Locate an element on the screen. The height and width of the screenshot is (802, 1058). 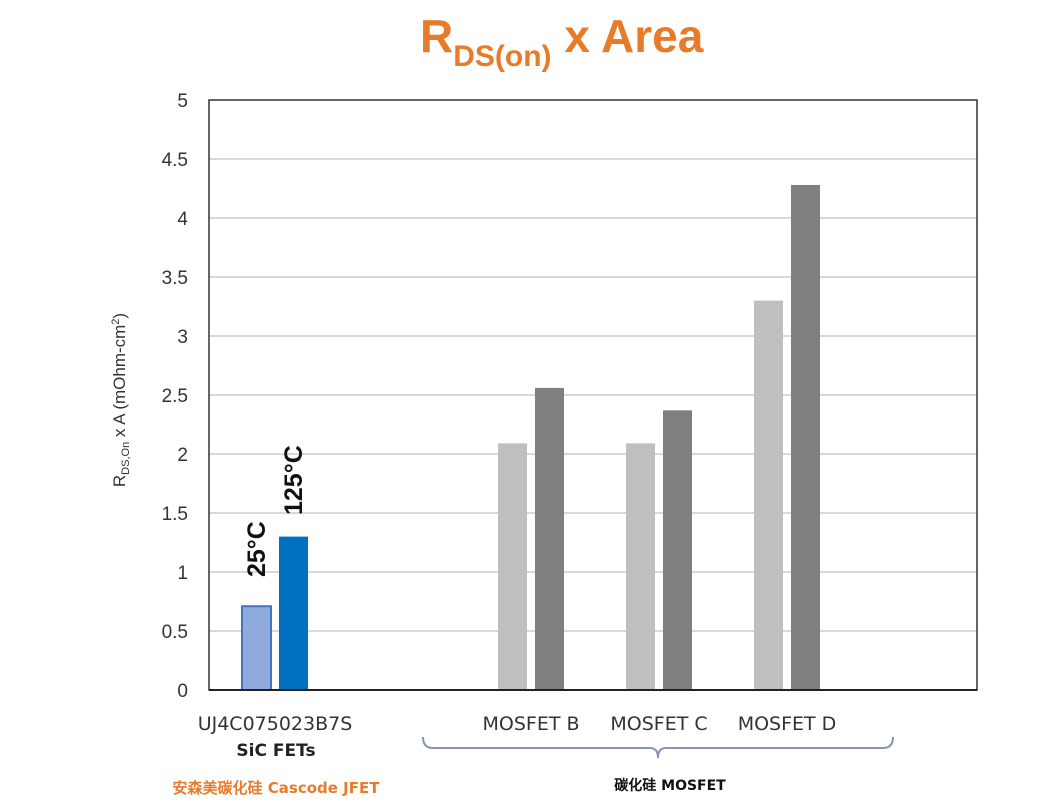
group-label-sic-fets: SiC FETs is located at coordinates (275, 751).